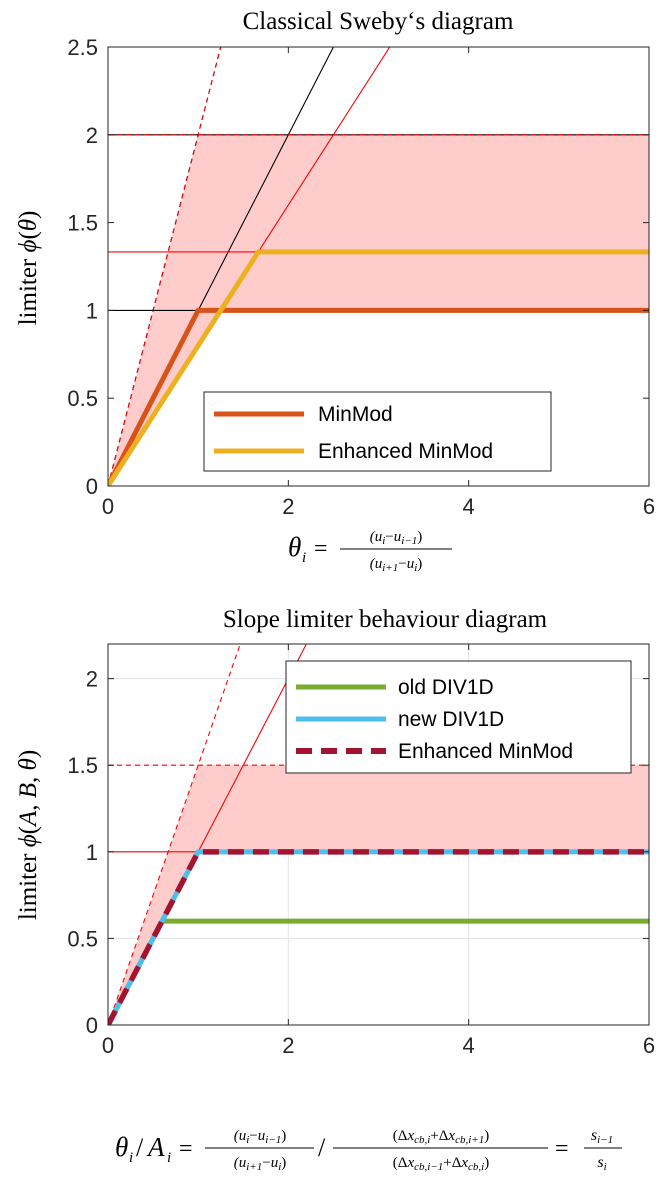 This screenshot has width=658, height=1185. I want to click on legend-label: MinMod, so click(355, 414).